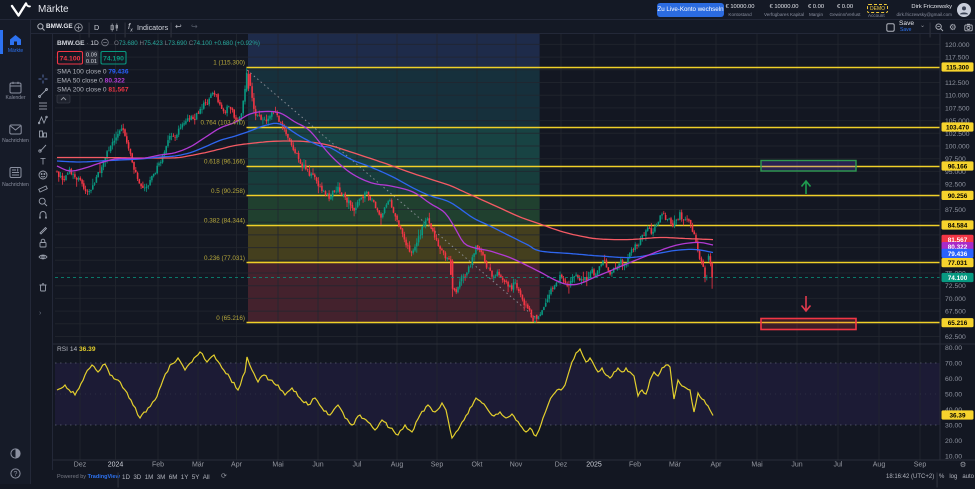 The width and height of the screenshot is (975, 489). I want to click on svg-text: 0.382 (84.344), so click(224, 221).